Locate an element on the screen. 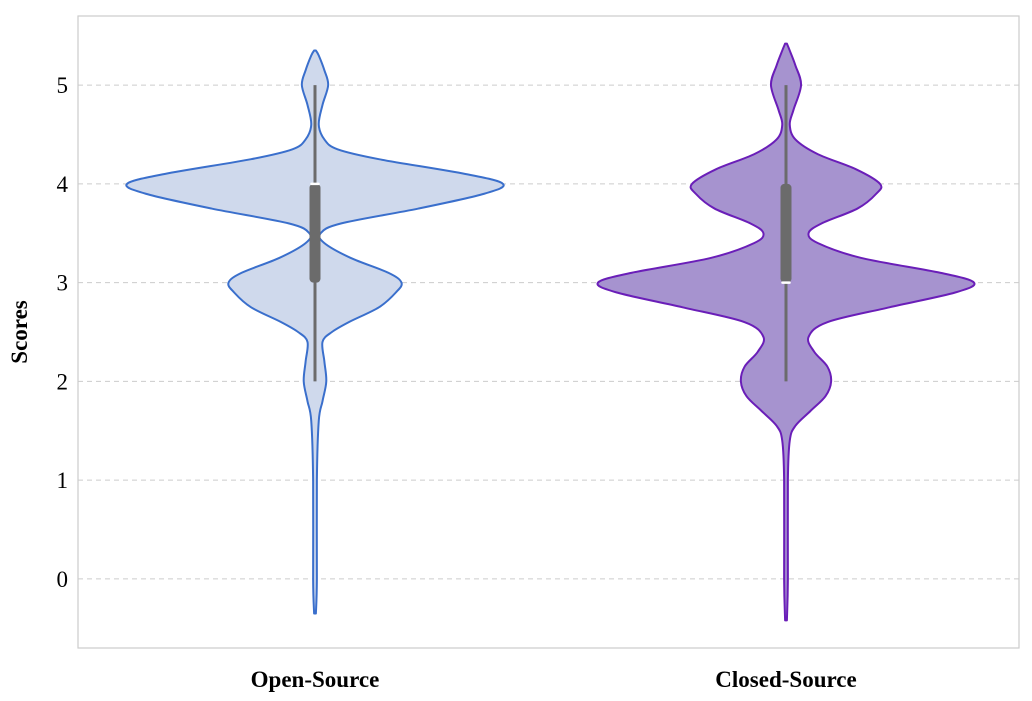  y-tick-label: 3 is located at coordinates (63, 283).